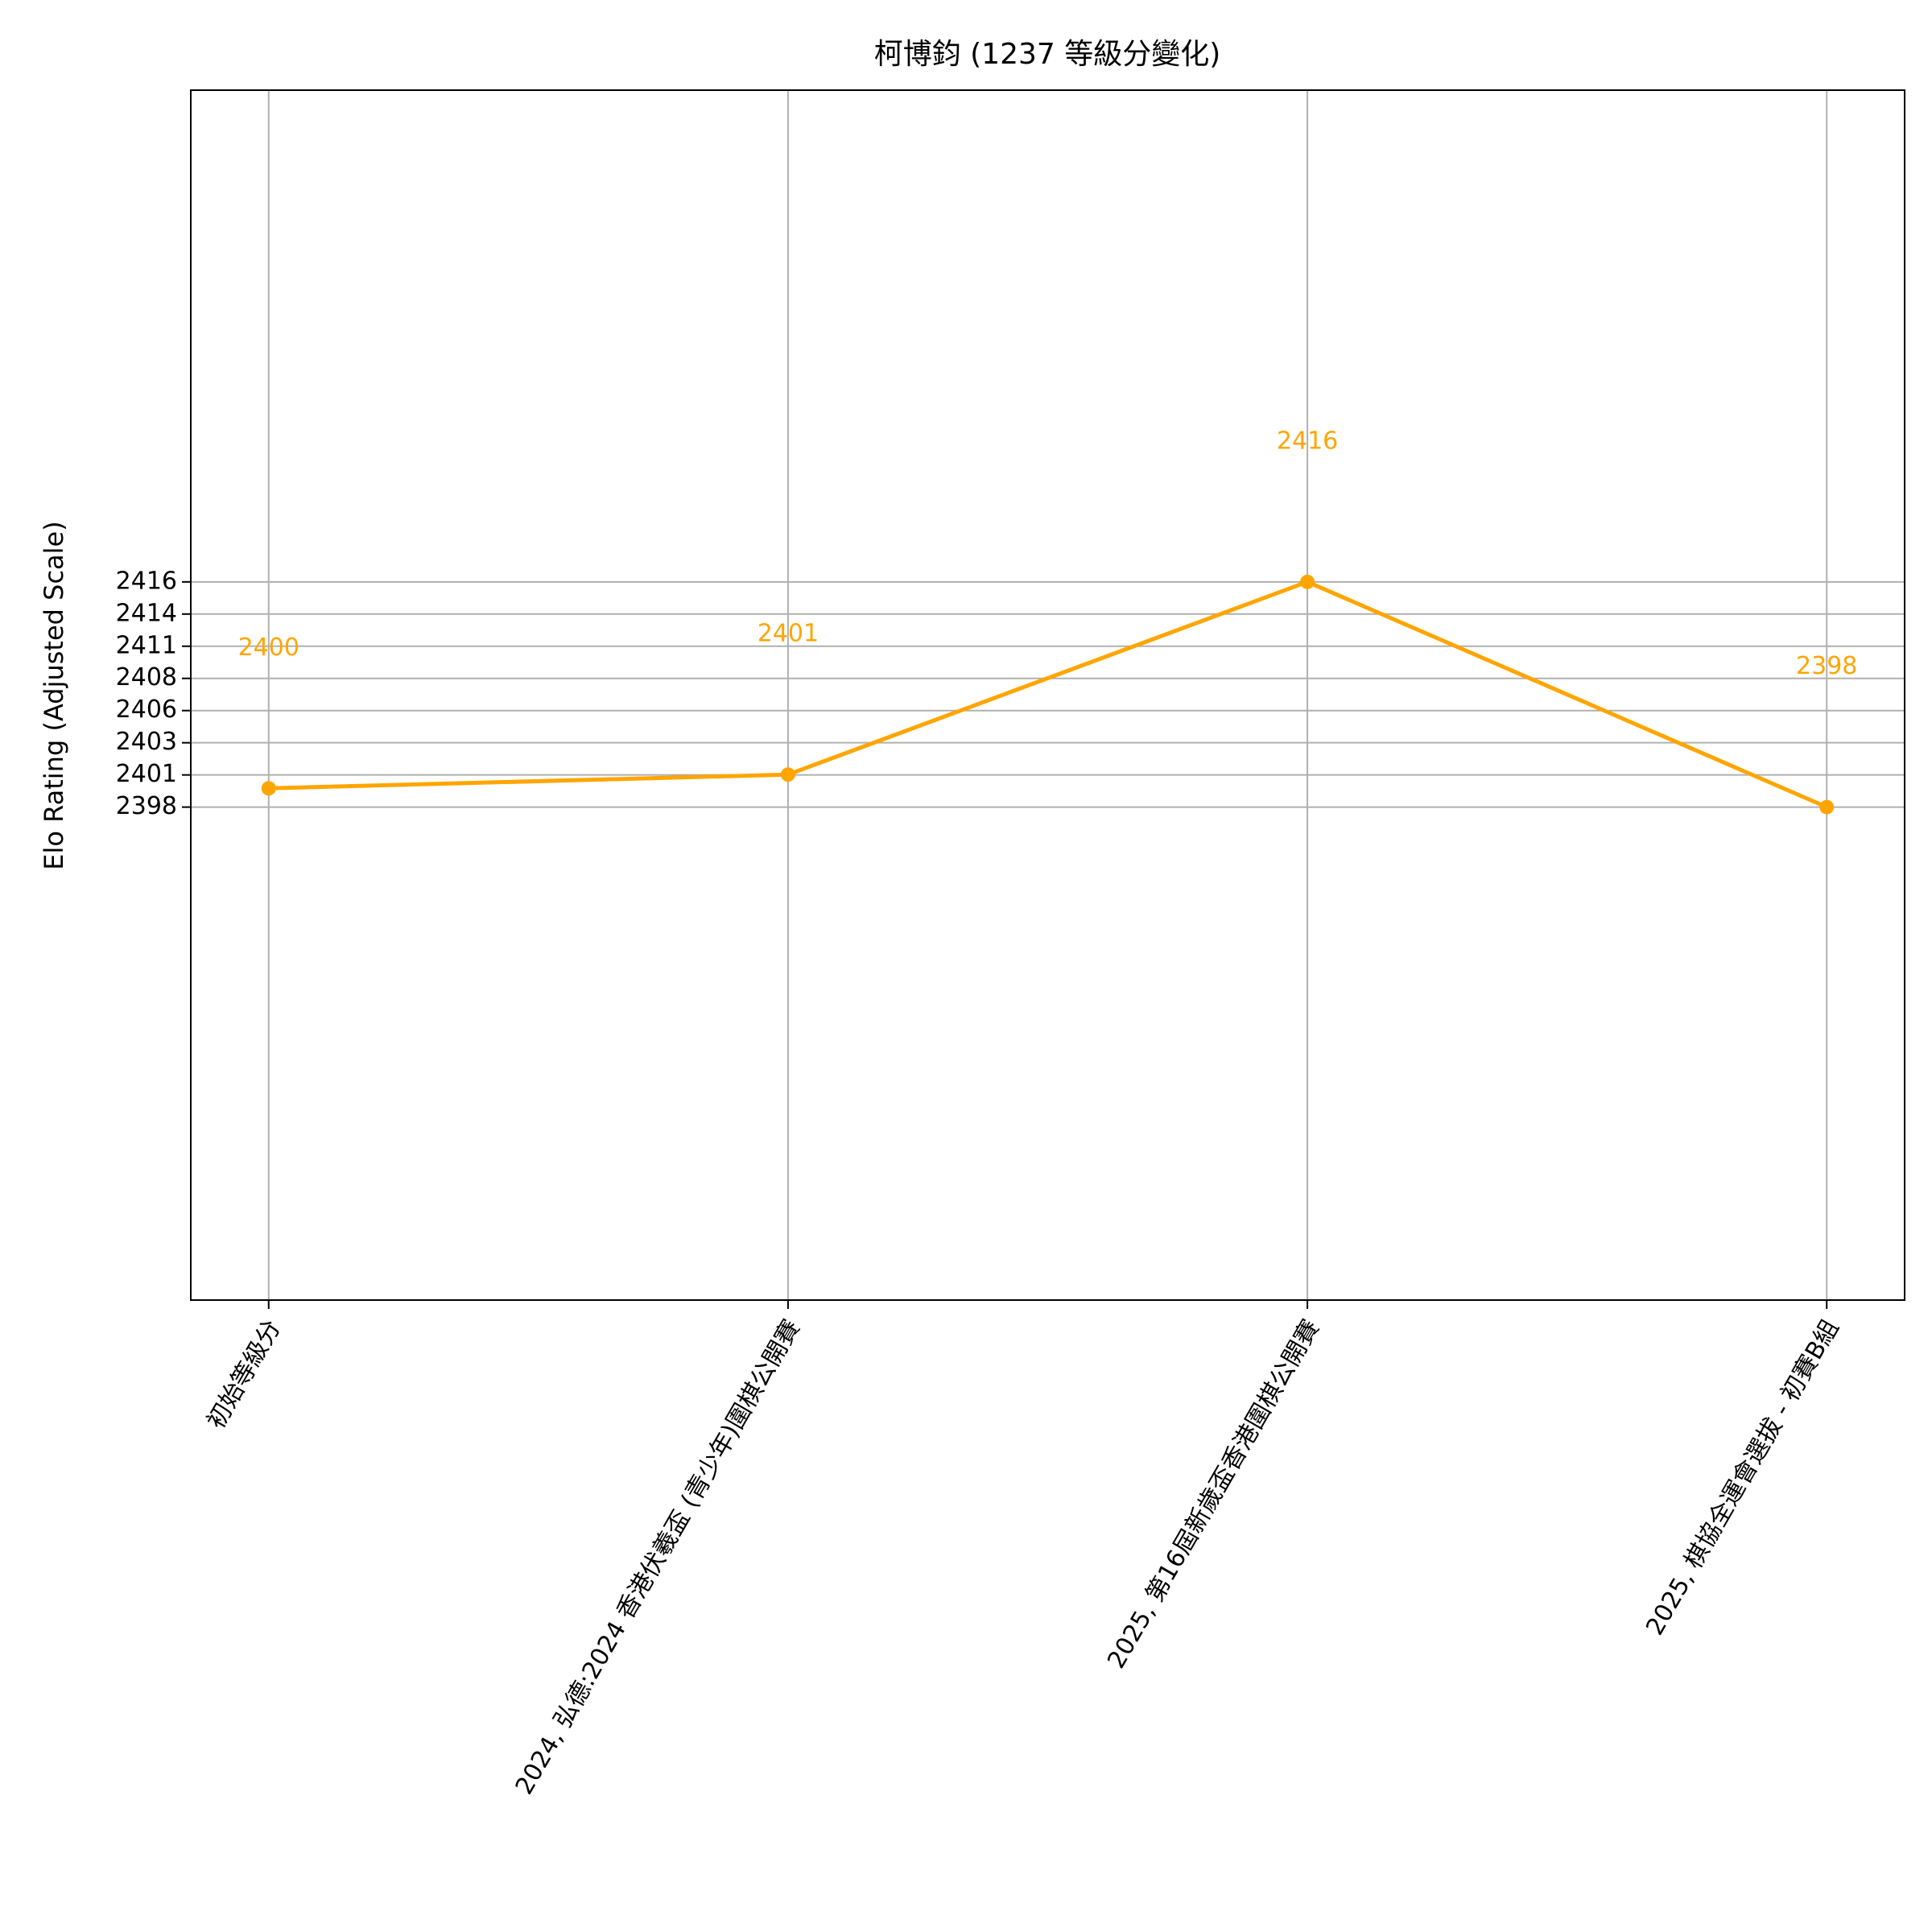  Describe the element at coordinates (146, 613) in the screenshot. I see `y-tick-label: 2414` at that location.